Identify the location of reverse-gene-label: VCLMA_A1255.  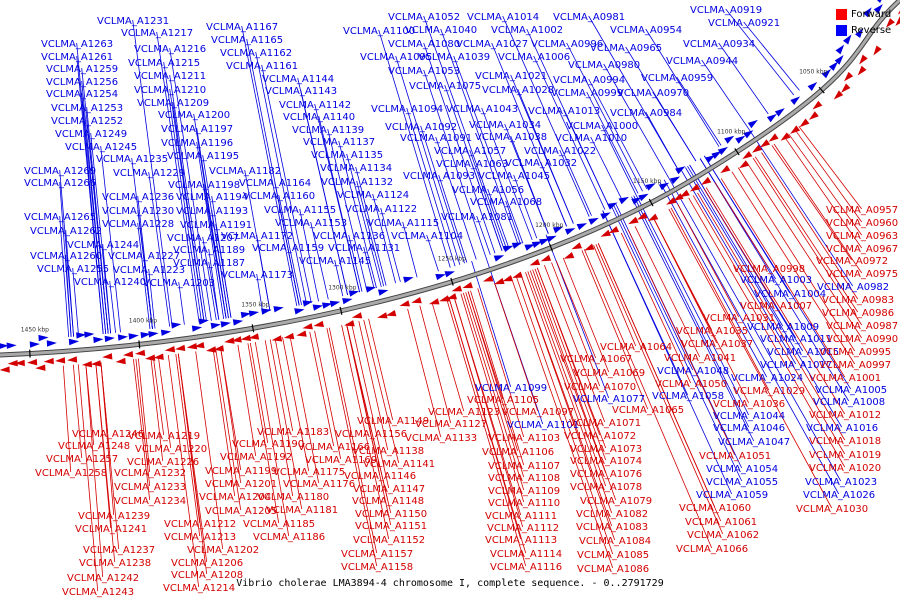
(73, 269).